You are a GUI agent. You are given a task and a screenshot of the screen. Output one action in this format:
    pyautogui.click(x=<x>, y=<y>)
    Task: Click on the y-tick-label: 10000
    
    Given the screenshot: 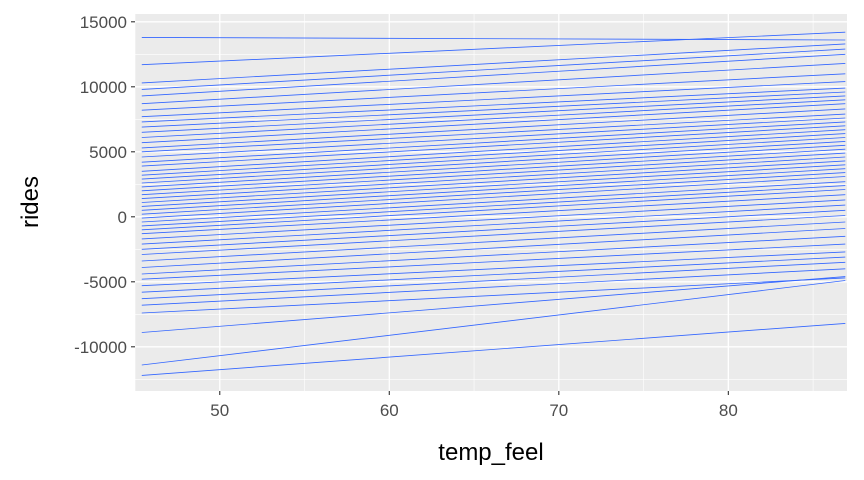 What is the action you would take?
    pyautogui.click(x=103, y=87)
    